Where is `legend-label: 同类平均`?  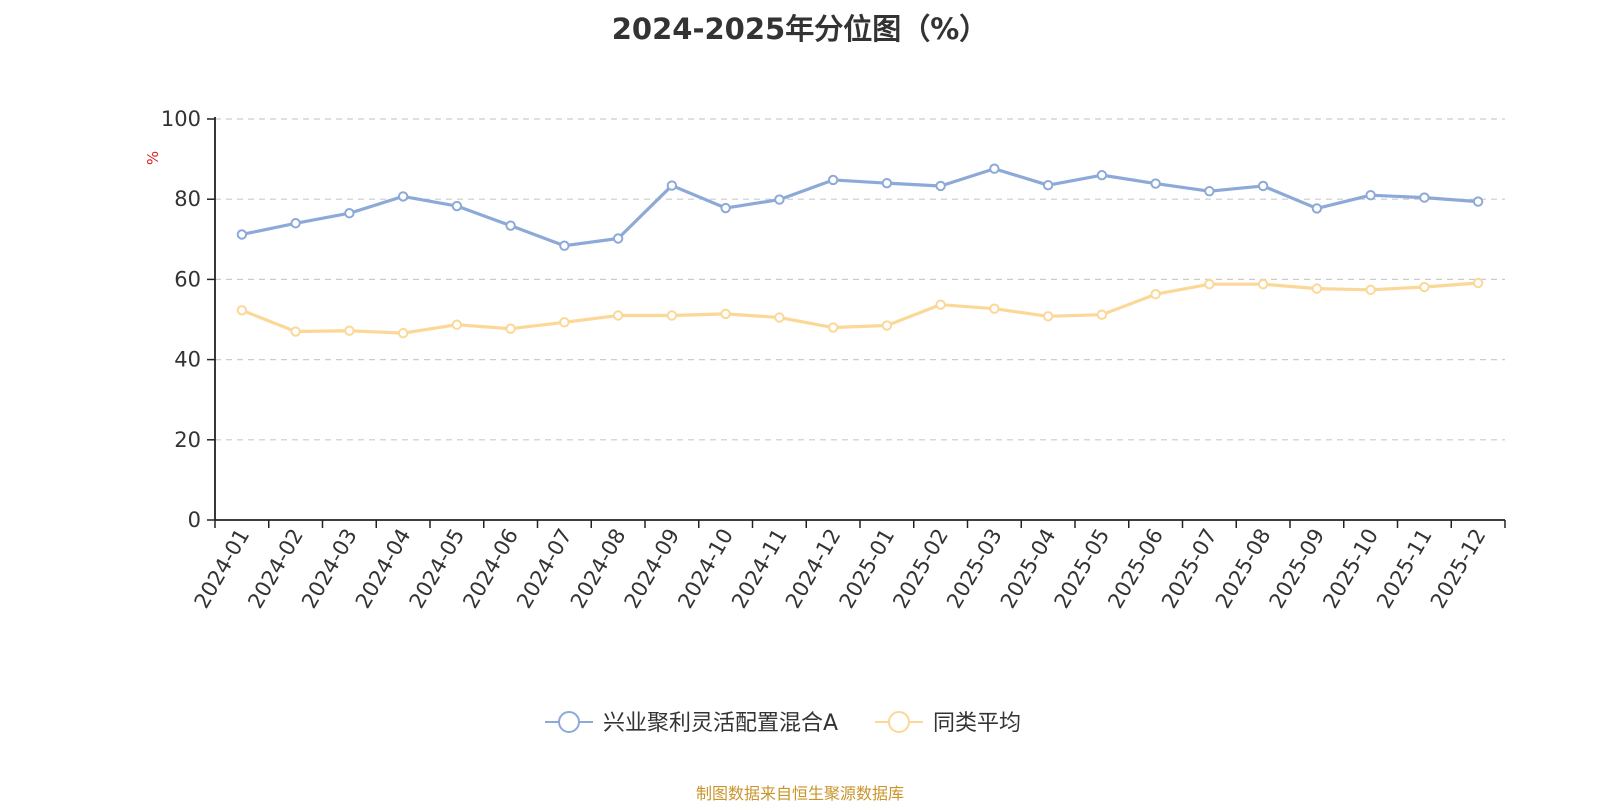 legend-label: 同类平均 is located at coordinates (977, 723).